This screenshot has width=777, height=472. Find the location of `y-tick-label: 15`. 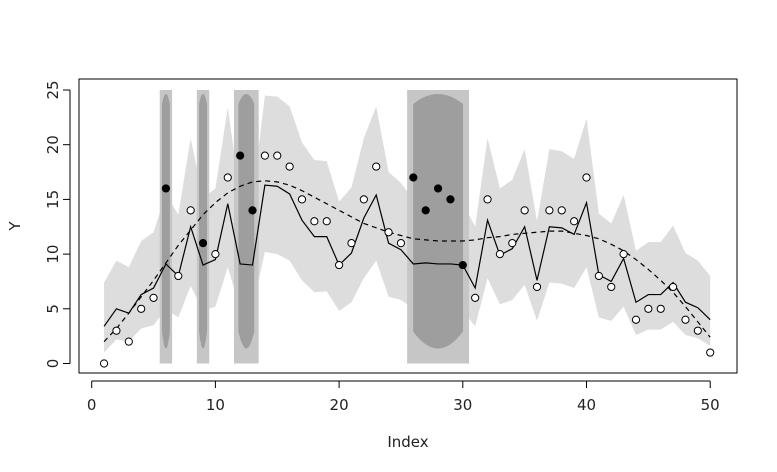

y-tick-label: 15 is located at coordinates (53, 199).